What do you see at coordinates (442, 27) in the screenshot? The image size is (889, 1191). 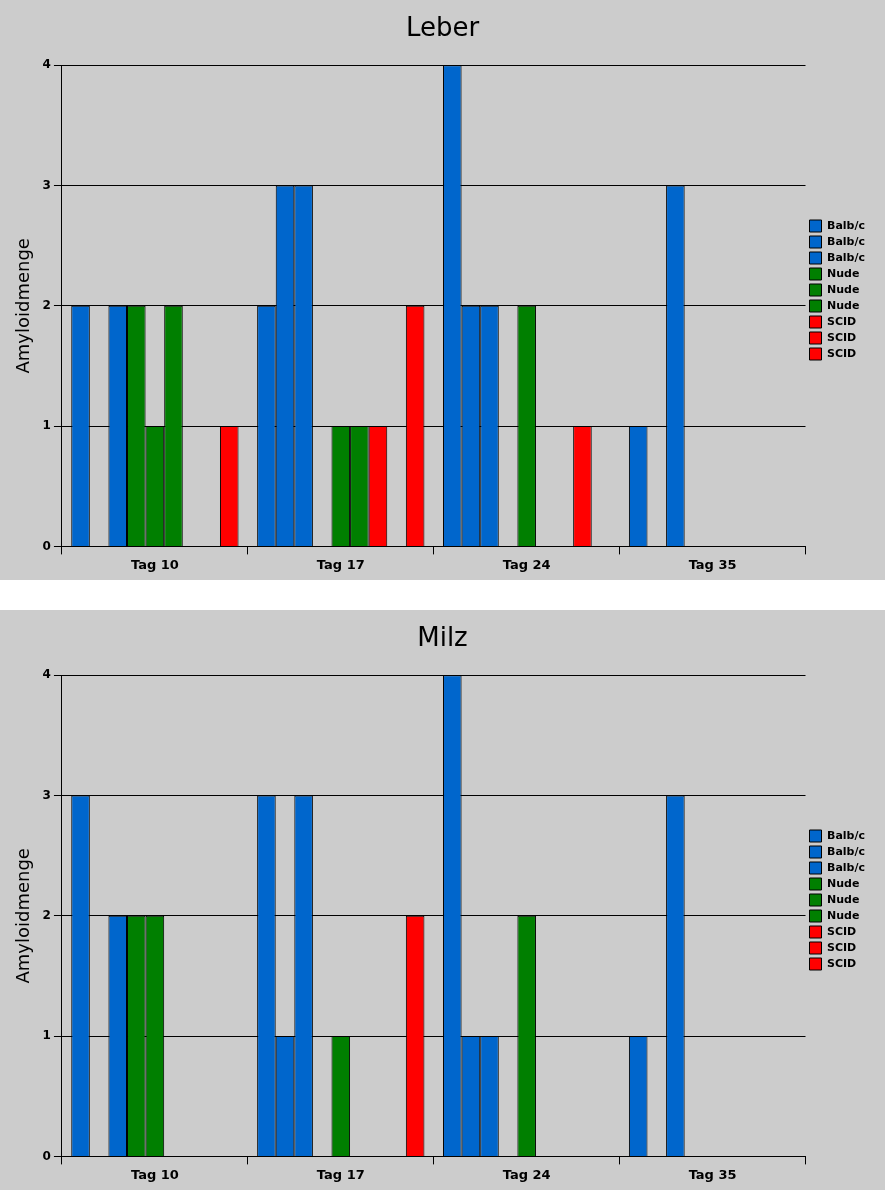 I see `chart-title: Leber` at bounding box center [442, 27].